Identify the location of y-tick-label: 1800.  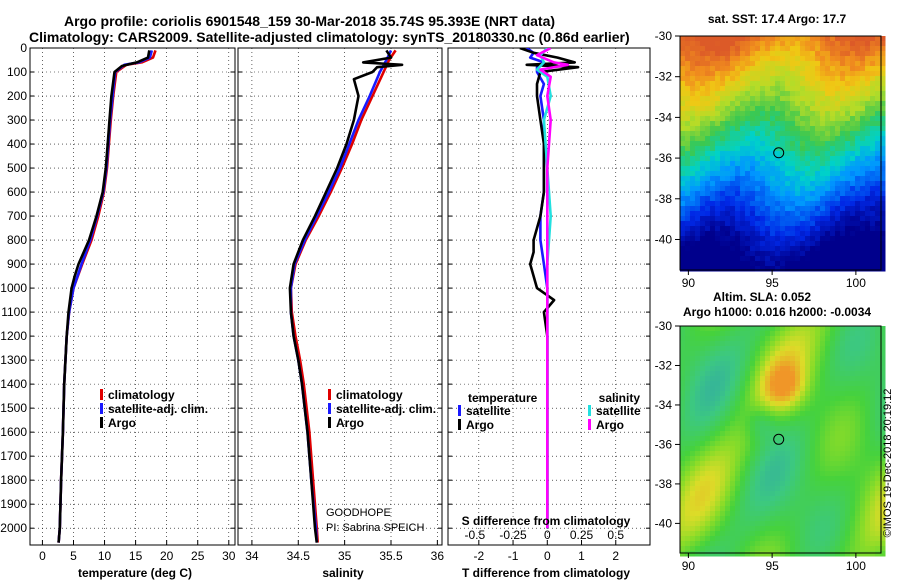
(13, 480).